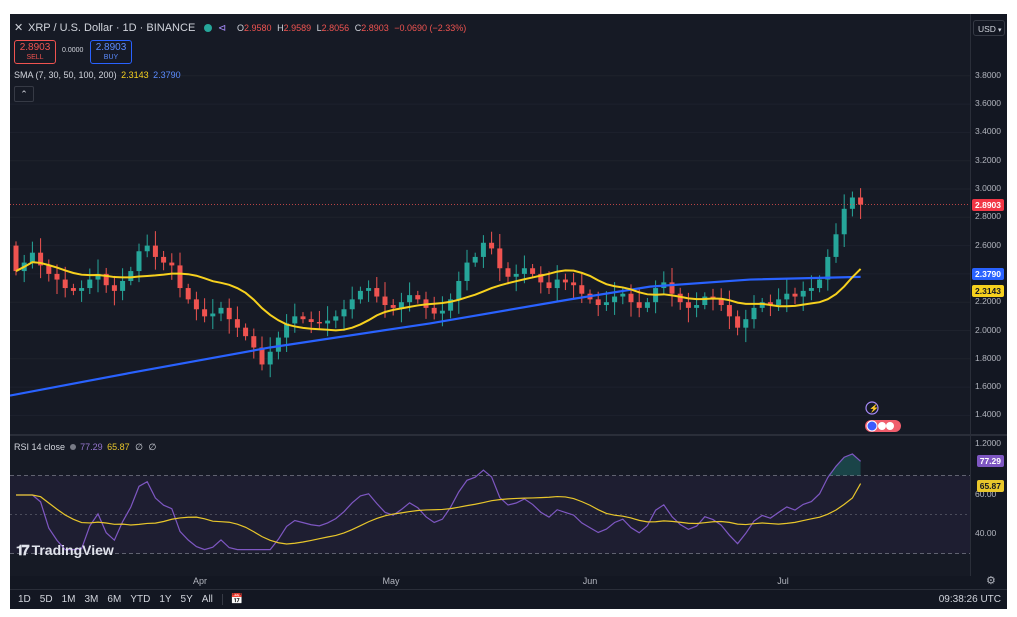 This screenshot has width=1017, height=617. What do you see at coordinates (165, 599) in the screenshot?
I see `timeframe-1y: 1Y` at bounding box center [165, 599].